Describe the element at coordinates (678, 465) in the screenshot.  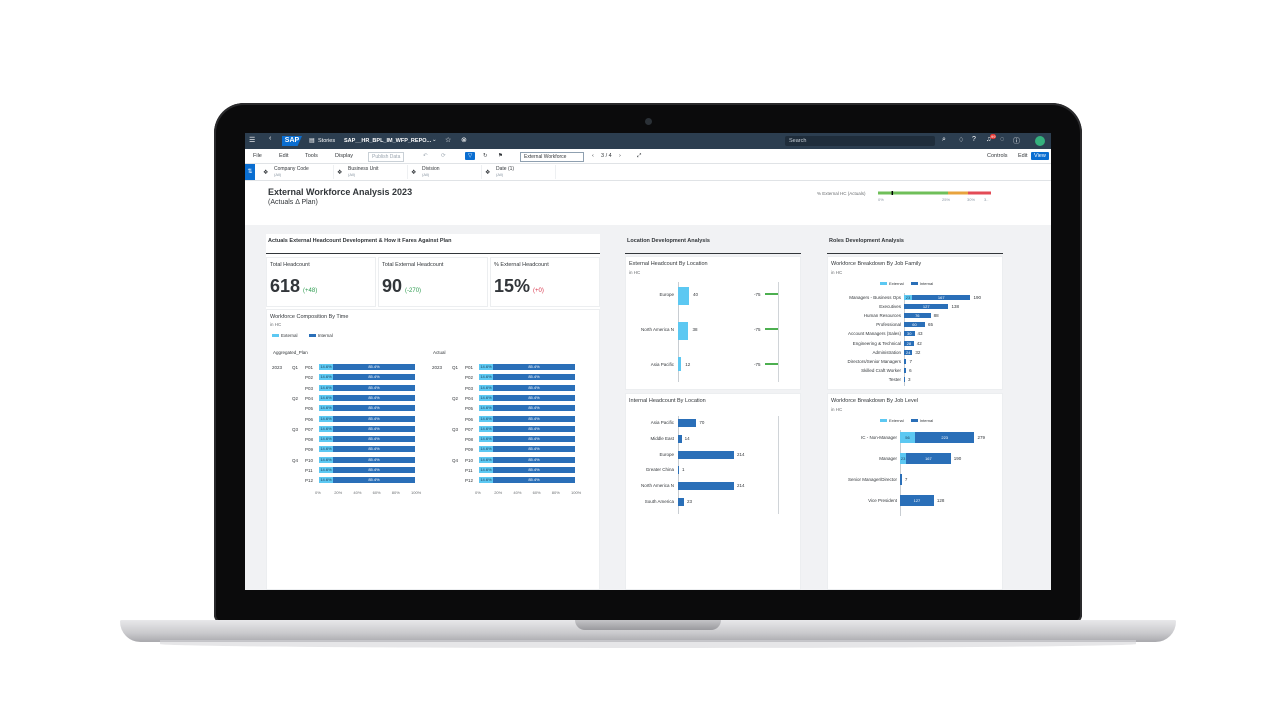
I see `axis-line` at that location.